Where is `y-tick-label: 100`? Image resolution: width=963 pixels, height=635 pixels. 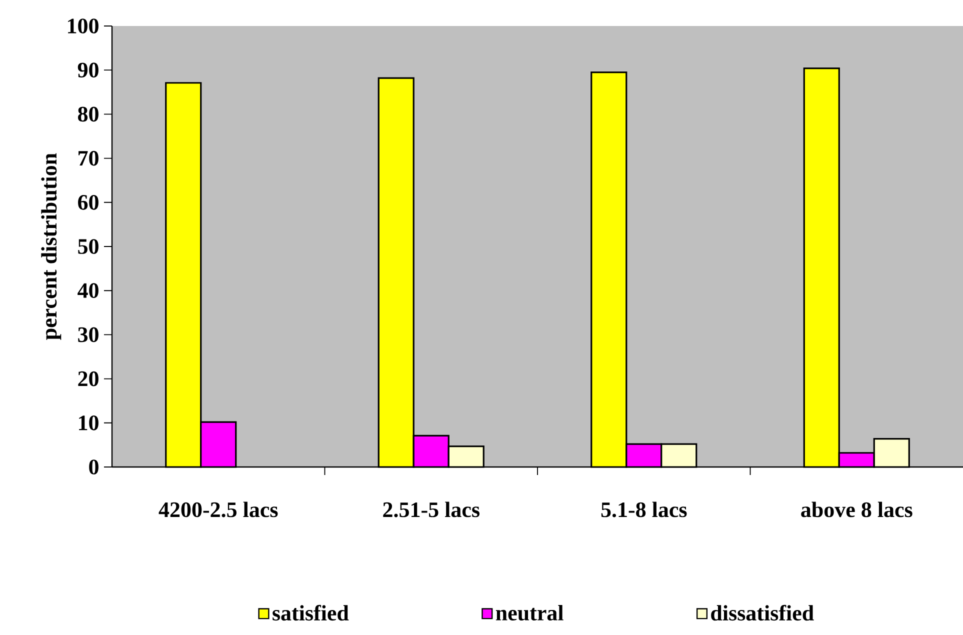
y-tick-label: 100 is located at coordinates (83, 26).